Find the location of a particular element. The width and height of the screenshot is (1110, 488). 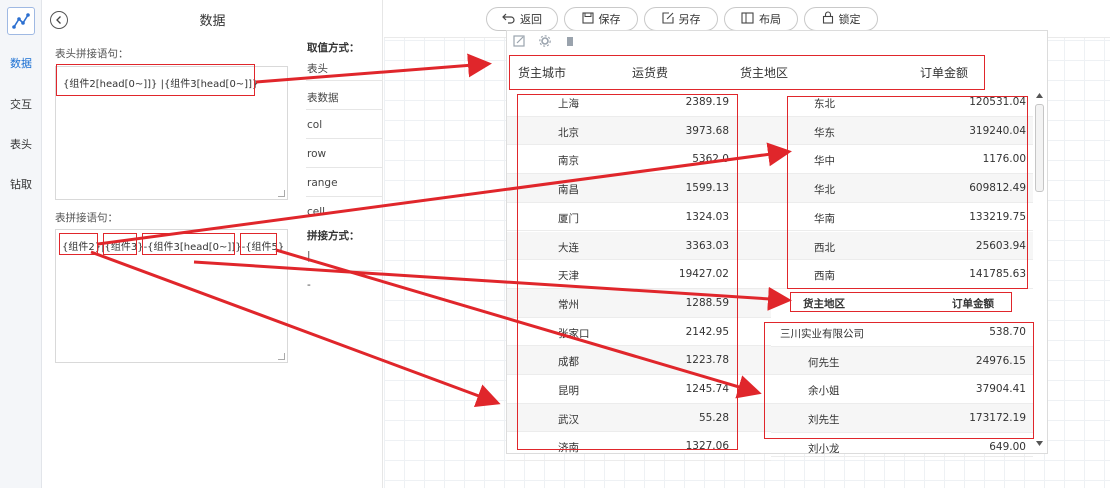

cell-region: 西南 is located at coordinates (824, 276).